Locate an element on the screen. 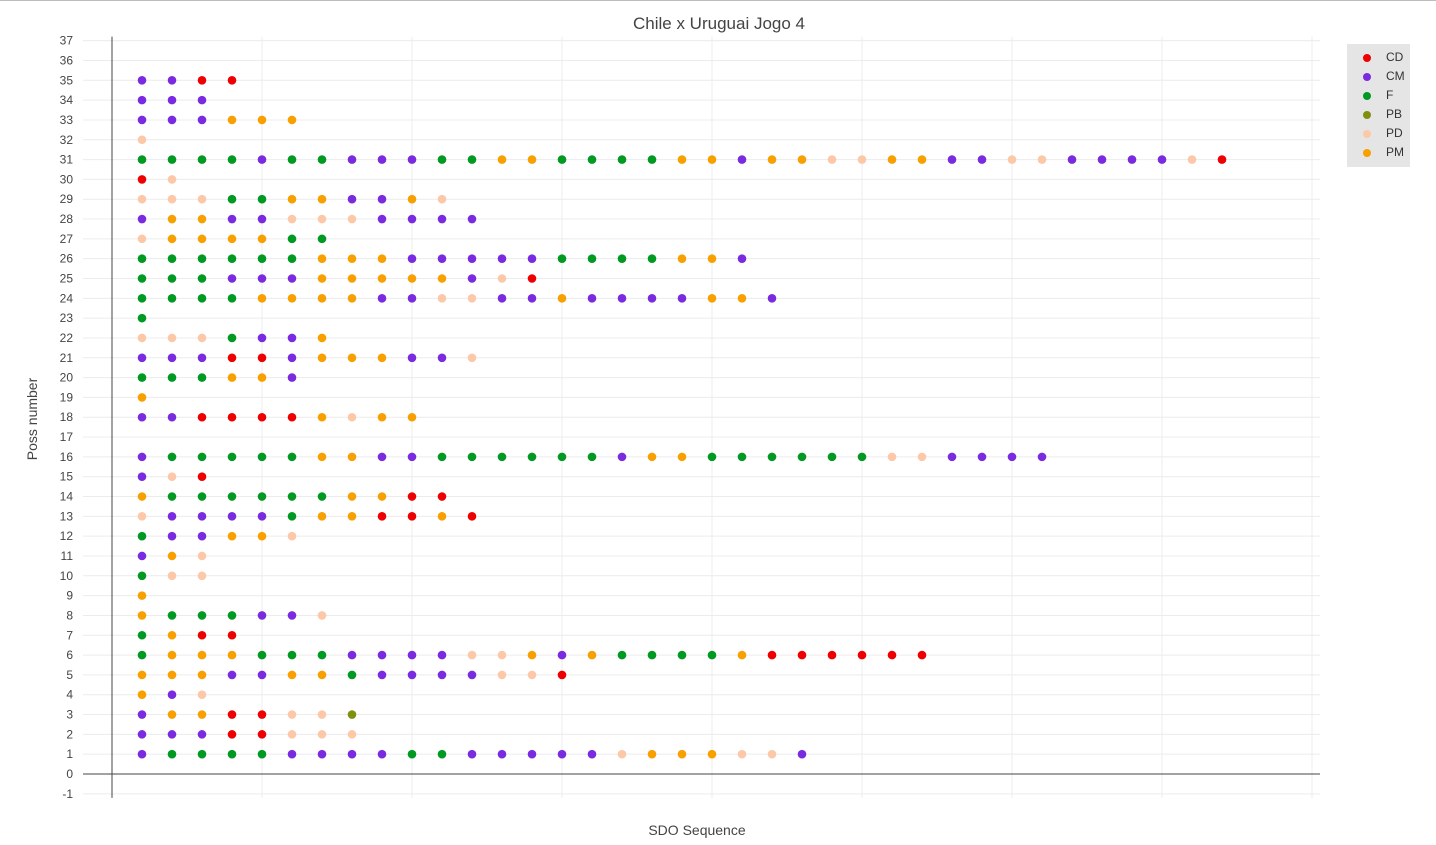 The height and width of the screenshot is (845, 1436). y-tick-label: 16 is located at coordinates (67, 457).